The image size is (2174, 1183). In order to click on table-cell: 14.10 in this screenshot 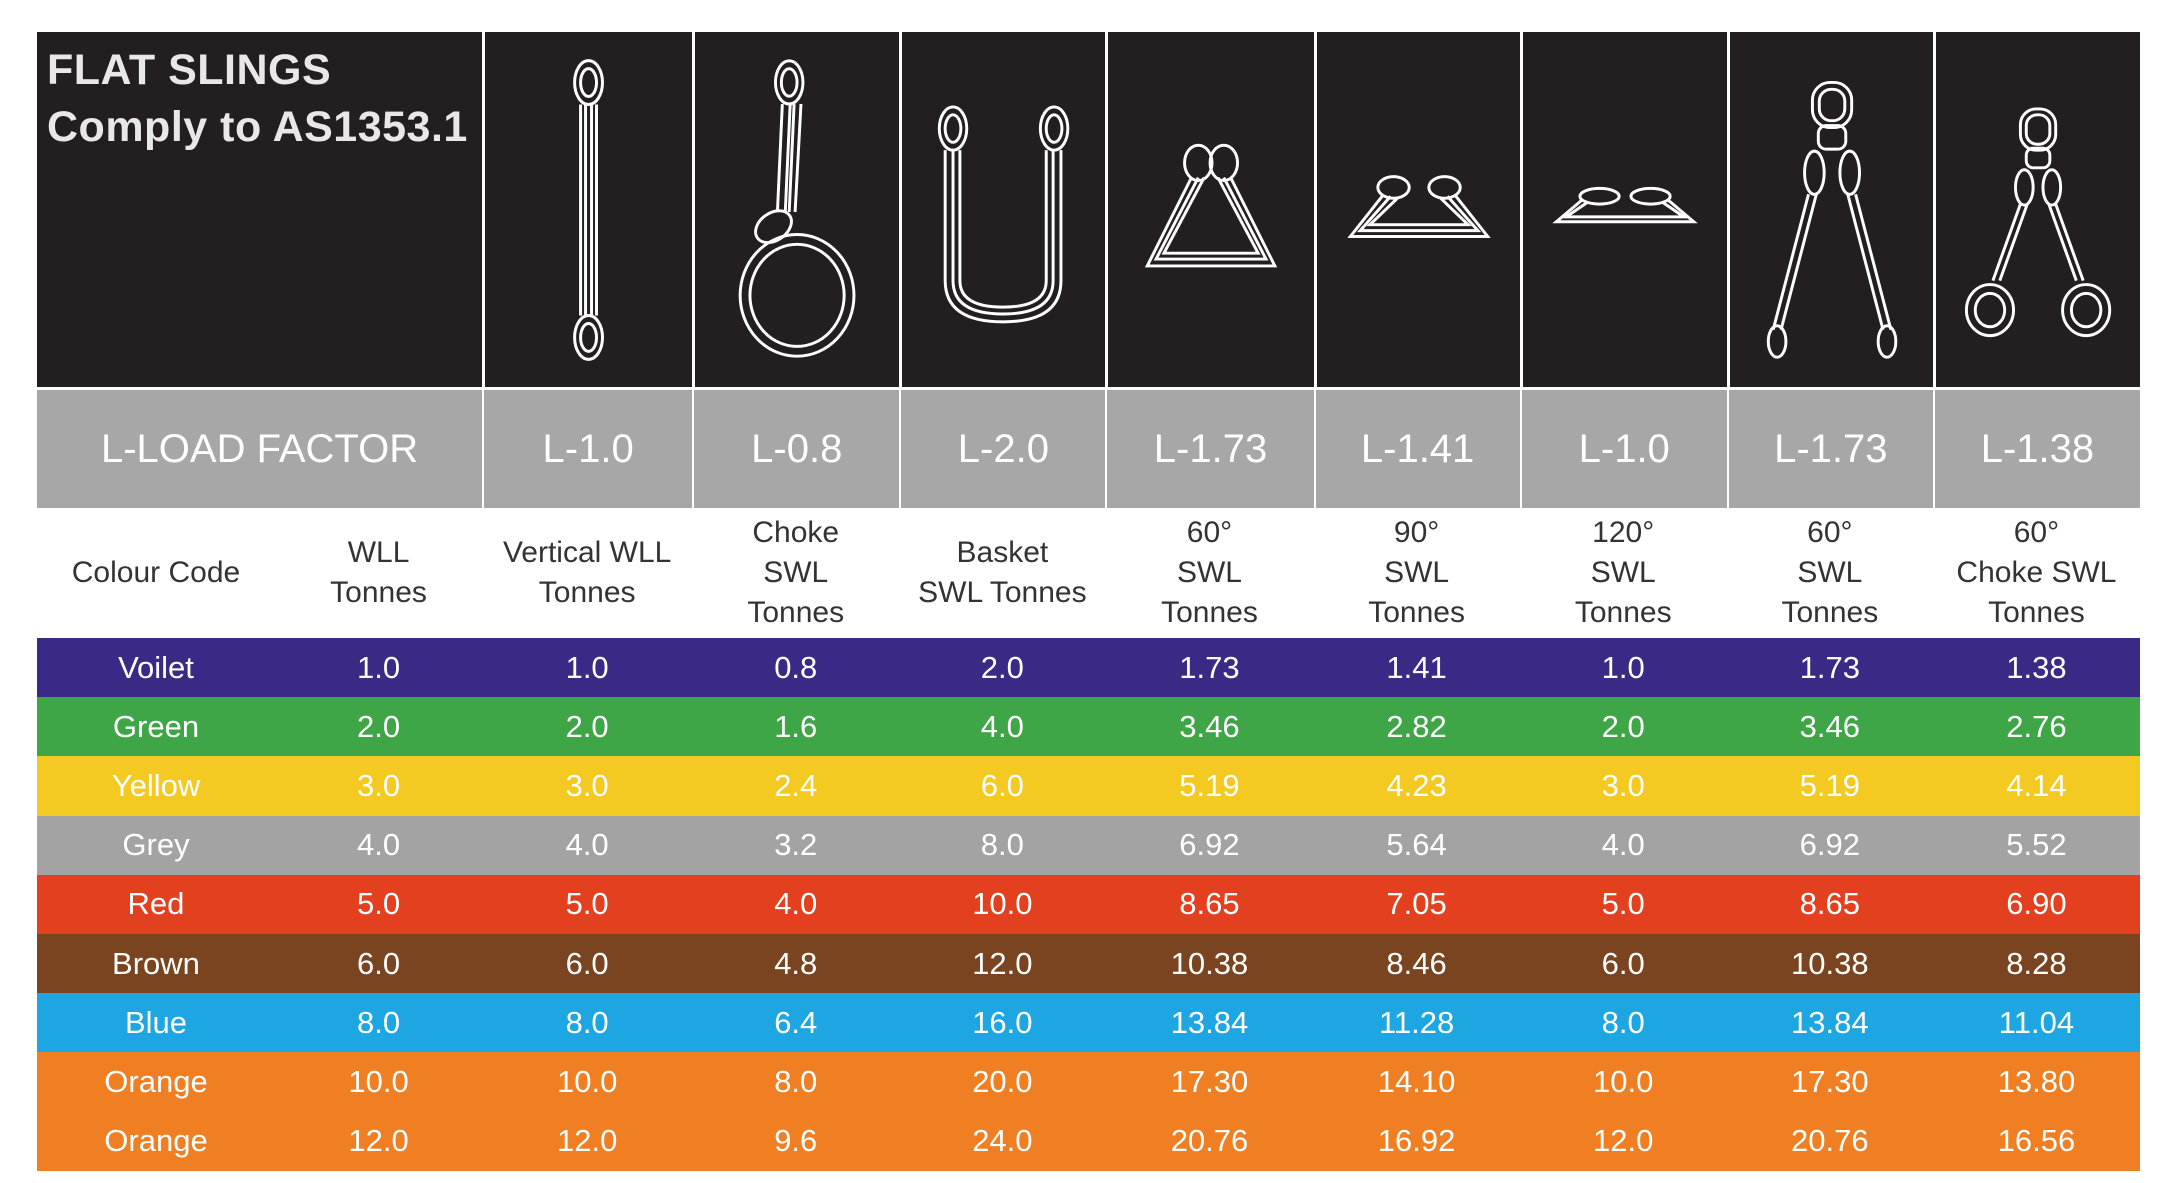, I will do `click(1416, 1081)`.